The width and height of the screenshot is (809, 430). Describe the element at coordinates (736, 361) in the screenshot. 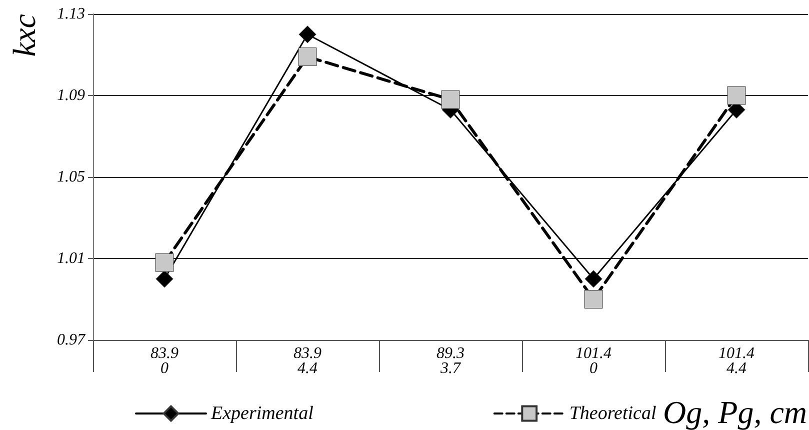

I see `x-tick-label: 101.4 4.4` at that location.